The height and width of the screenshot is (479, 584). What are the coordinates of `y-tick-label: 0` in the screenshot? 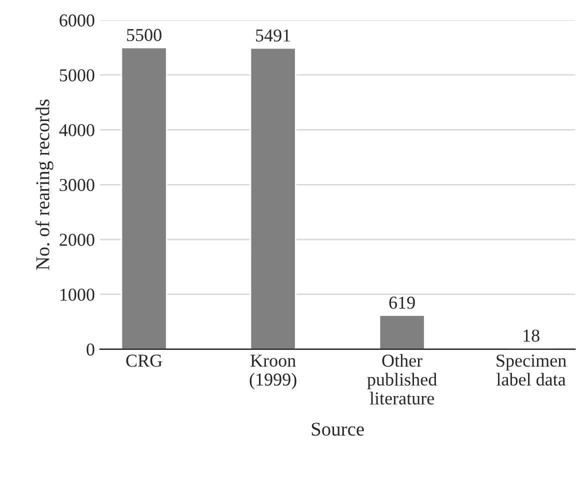 It's located at (90, 349).